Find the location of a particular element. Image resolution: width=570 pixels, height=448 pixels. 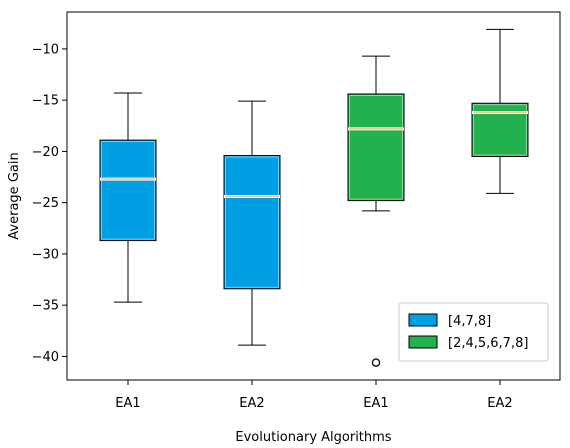

box-2-ea2 is located at coordinates (500, 111).